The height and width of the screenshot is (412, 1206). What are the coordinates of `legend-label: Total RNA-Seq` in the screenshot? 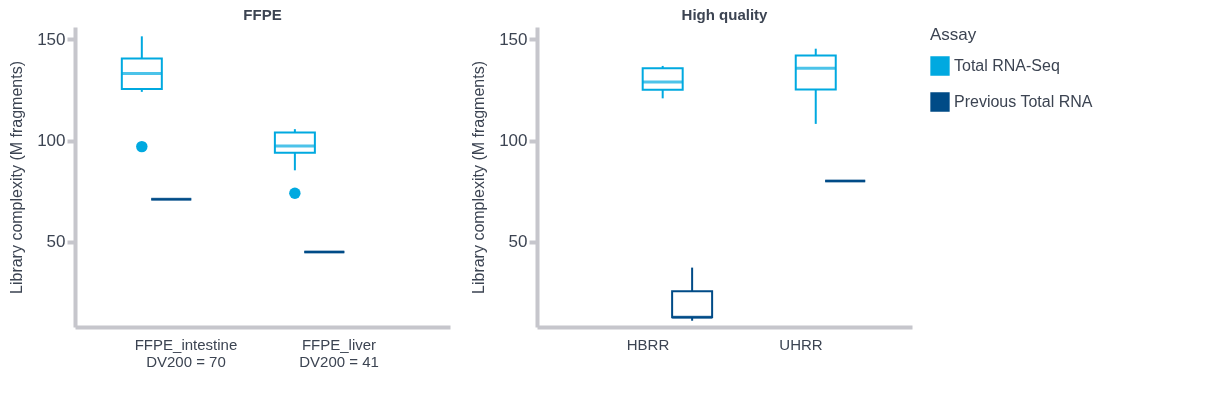 It's located at (1007, 65).